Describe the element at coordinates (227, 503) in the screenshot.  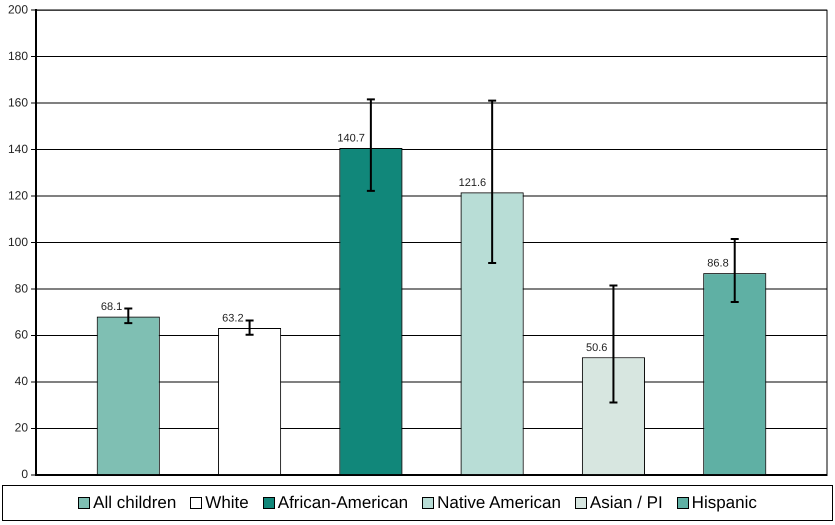
I see `series-label: White` at that location.